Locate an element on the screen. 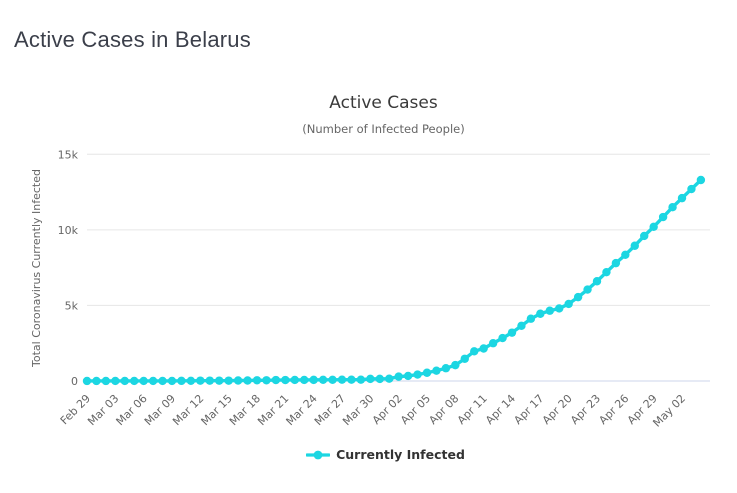 The width and height of the screenshot is (737, 493). chart-subtitle: (Number of Infected People) is located at coordinates (383, 129).